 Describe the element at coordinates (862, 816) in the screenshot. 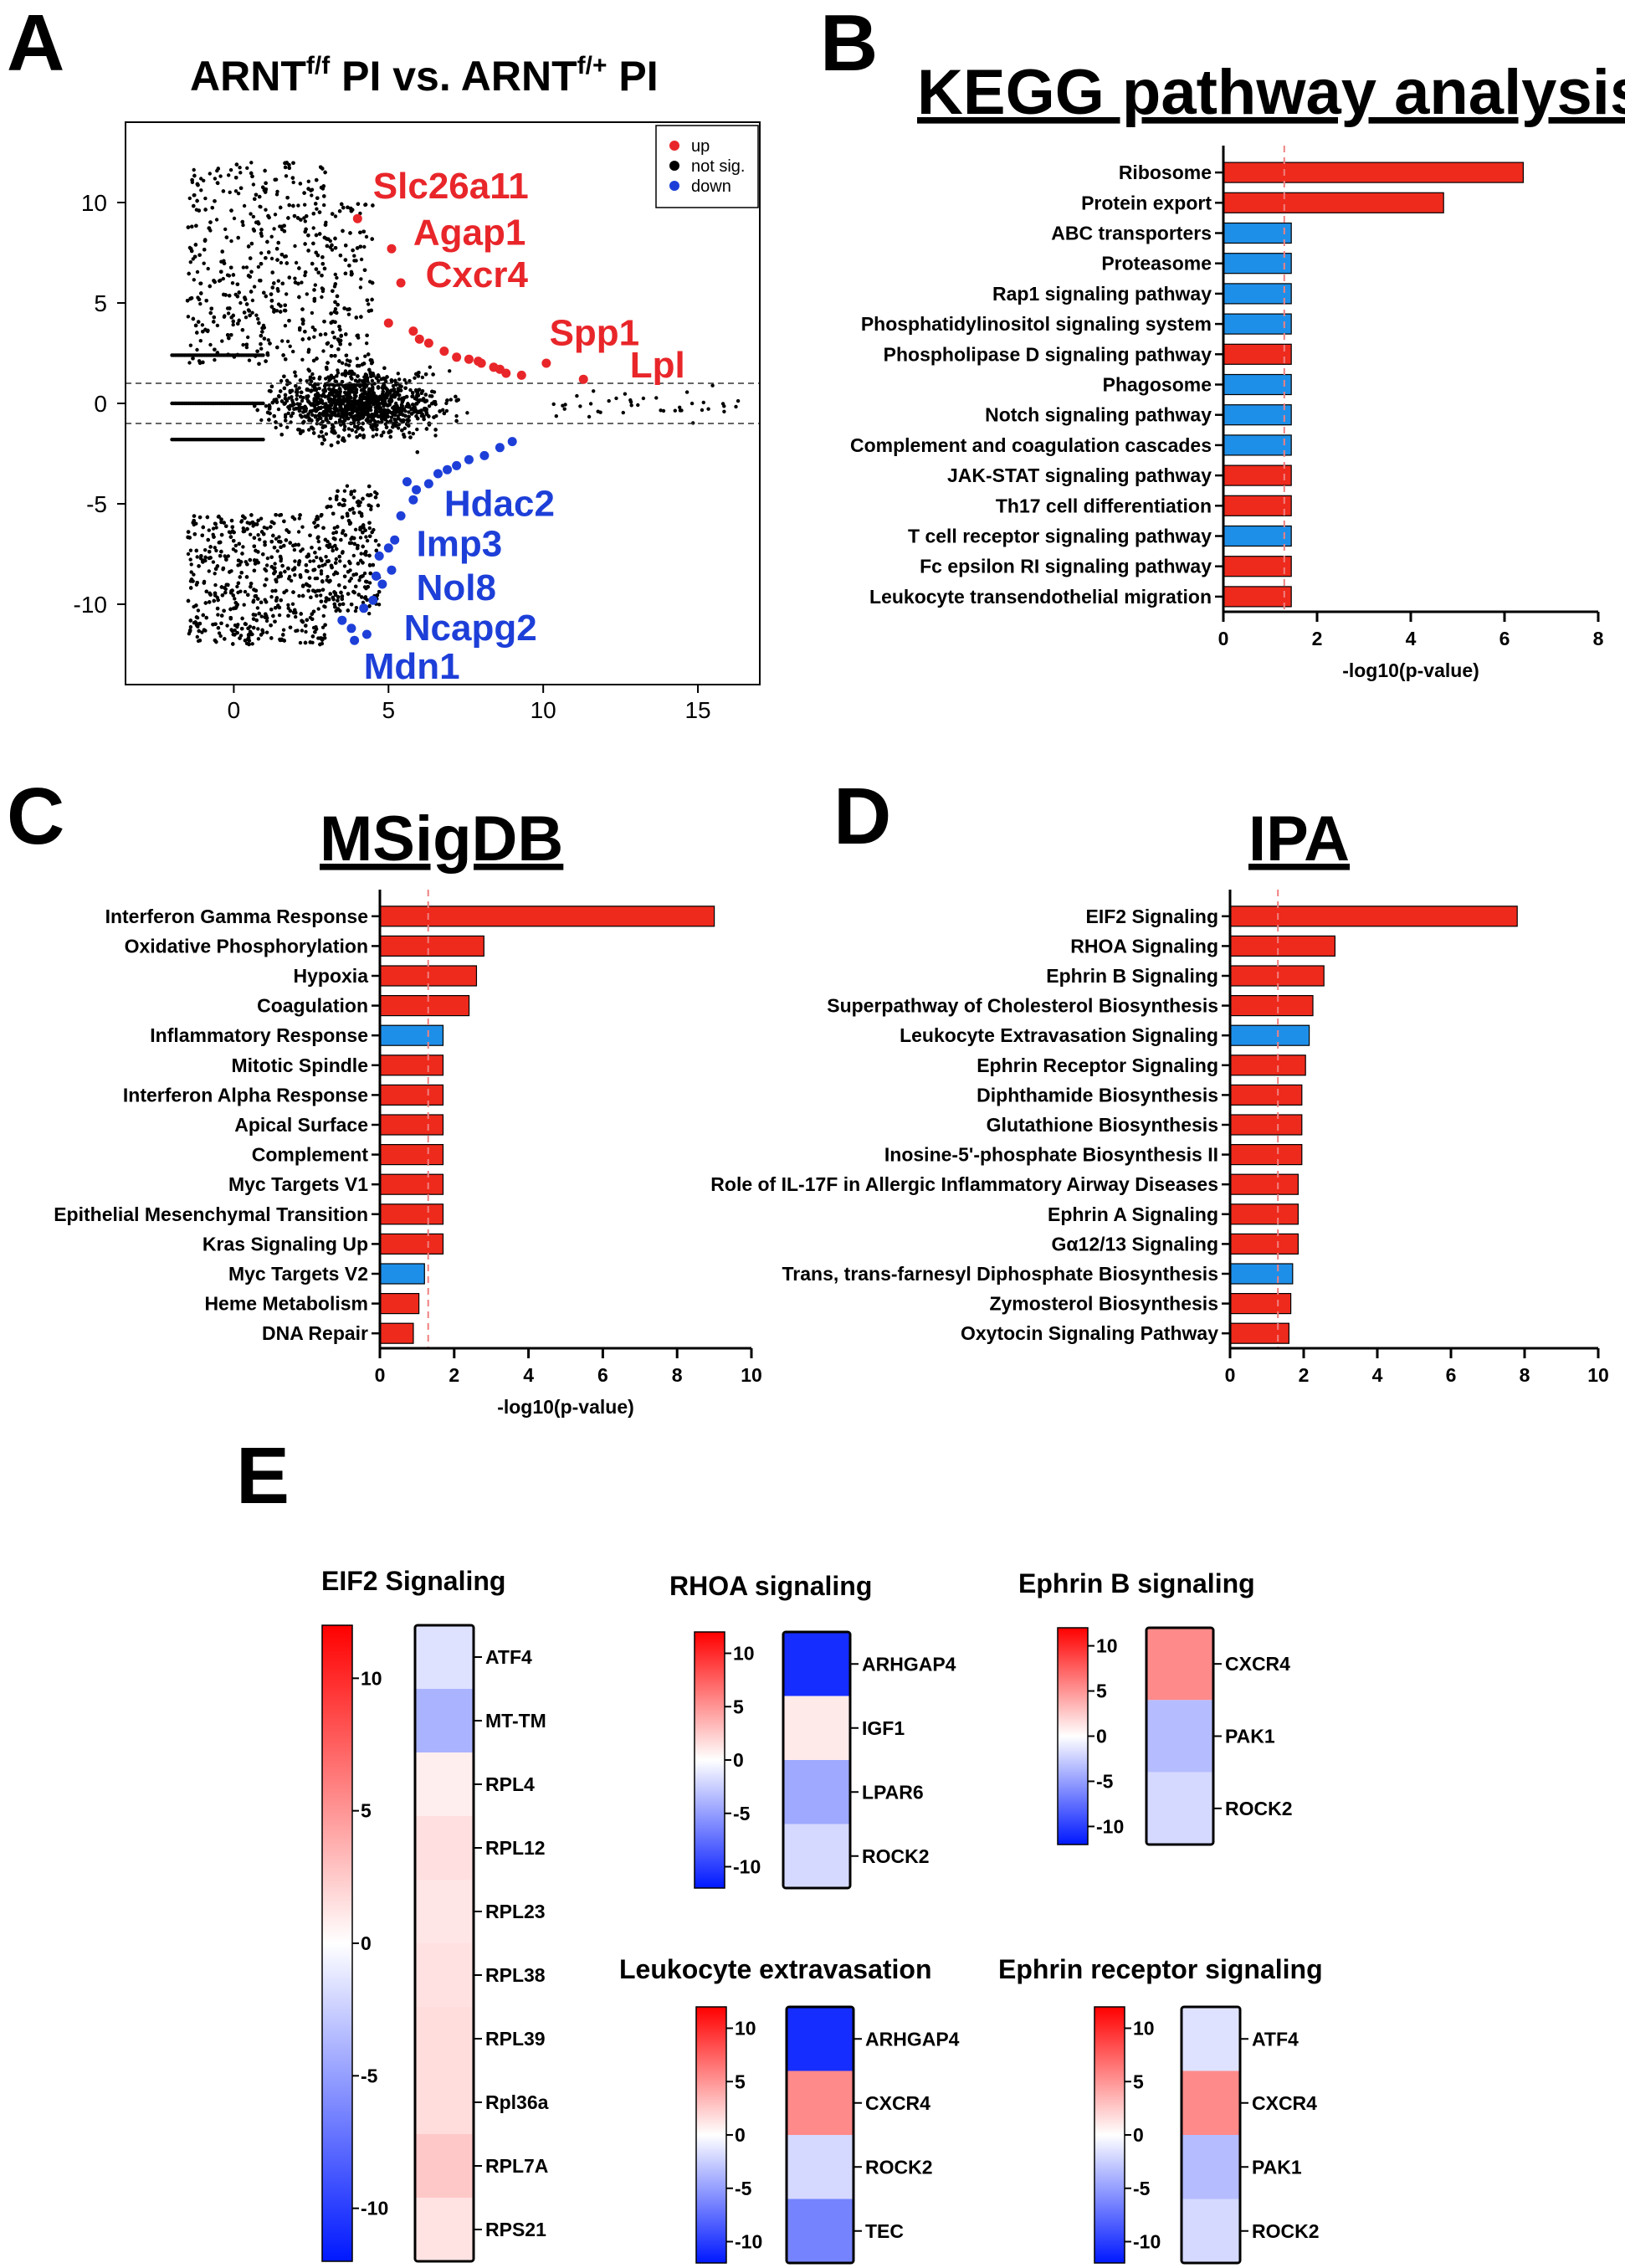

I see `panel-letter-d: D` at that location.